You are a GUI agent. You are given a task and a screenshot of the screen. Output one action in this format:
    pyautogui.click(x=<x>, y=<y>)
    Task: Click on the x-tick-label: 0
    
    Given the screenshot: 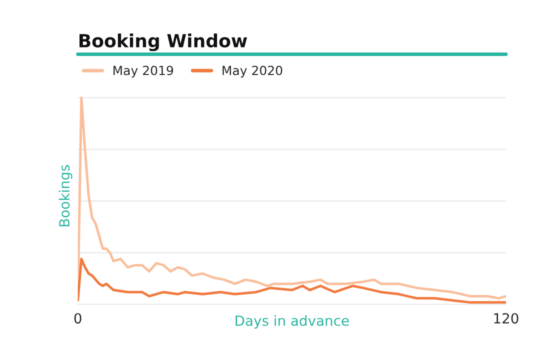 What is the action you would take?
    pyautogui.click(x=78, y=318)
    